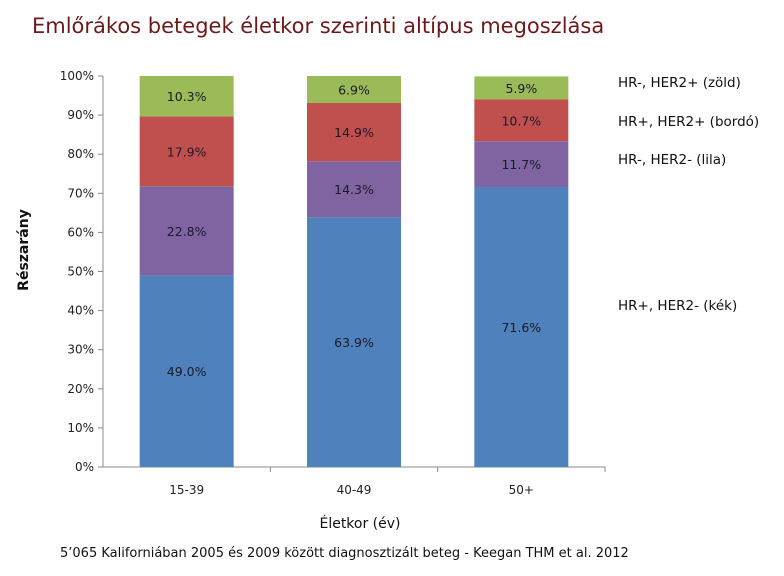  What do you see at coordinates (186, 490) in the screenshot?
I see `x-tick-label: 15-39` at bounding box center [186, 490].